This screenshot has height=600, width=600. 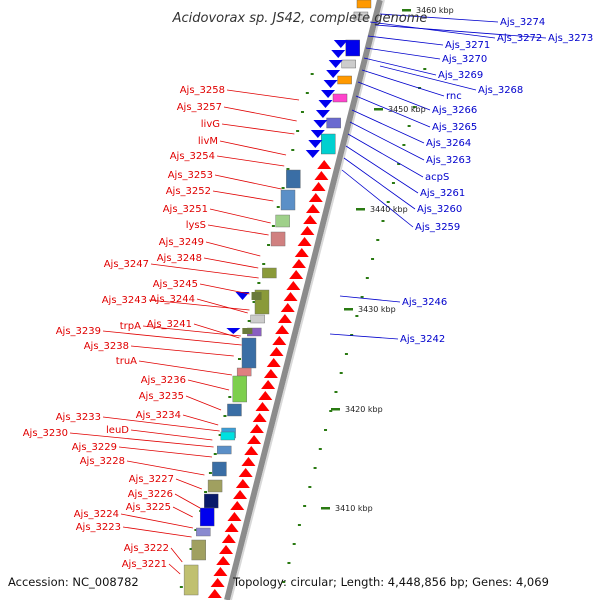 I want to click on minus-gene-label: Ajs_3223, so click(x=98, y=527).